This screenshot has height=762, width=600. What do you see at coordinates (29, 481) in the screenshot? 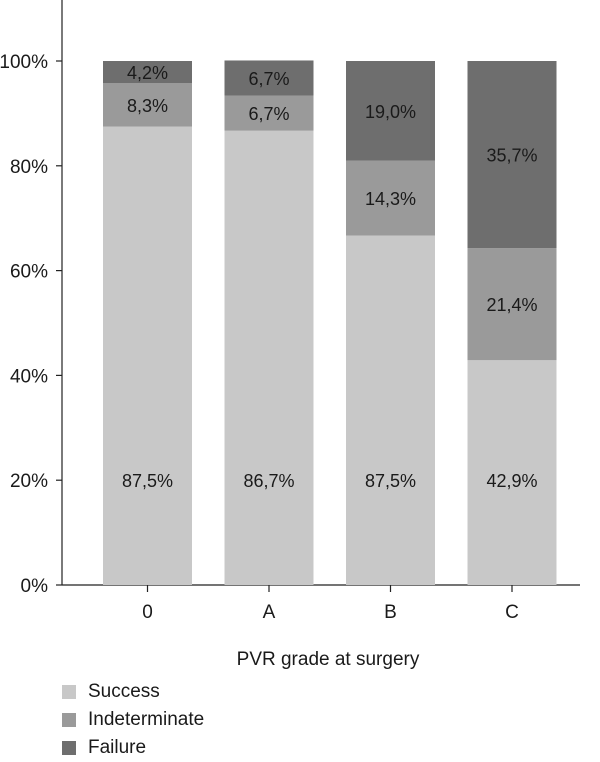
I see `y-tick-label: 20%` at bounding box center [29, 481].